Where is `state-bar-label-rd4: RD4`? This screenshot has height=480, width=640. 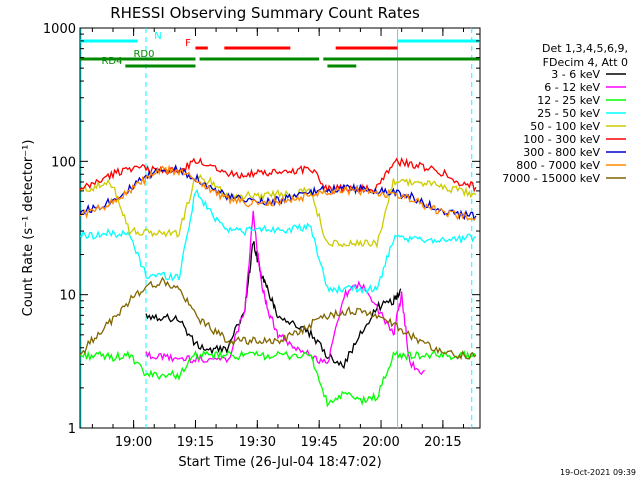 state-bar-label-rd4: RD4 is located at coordinates (111, 61).